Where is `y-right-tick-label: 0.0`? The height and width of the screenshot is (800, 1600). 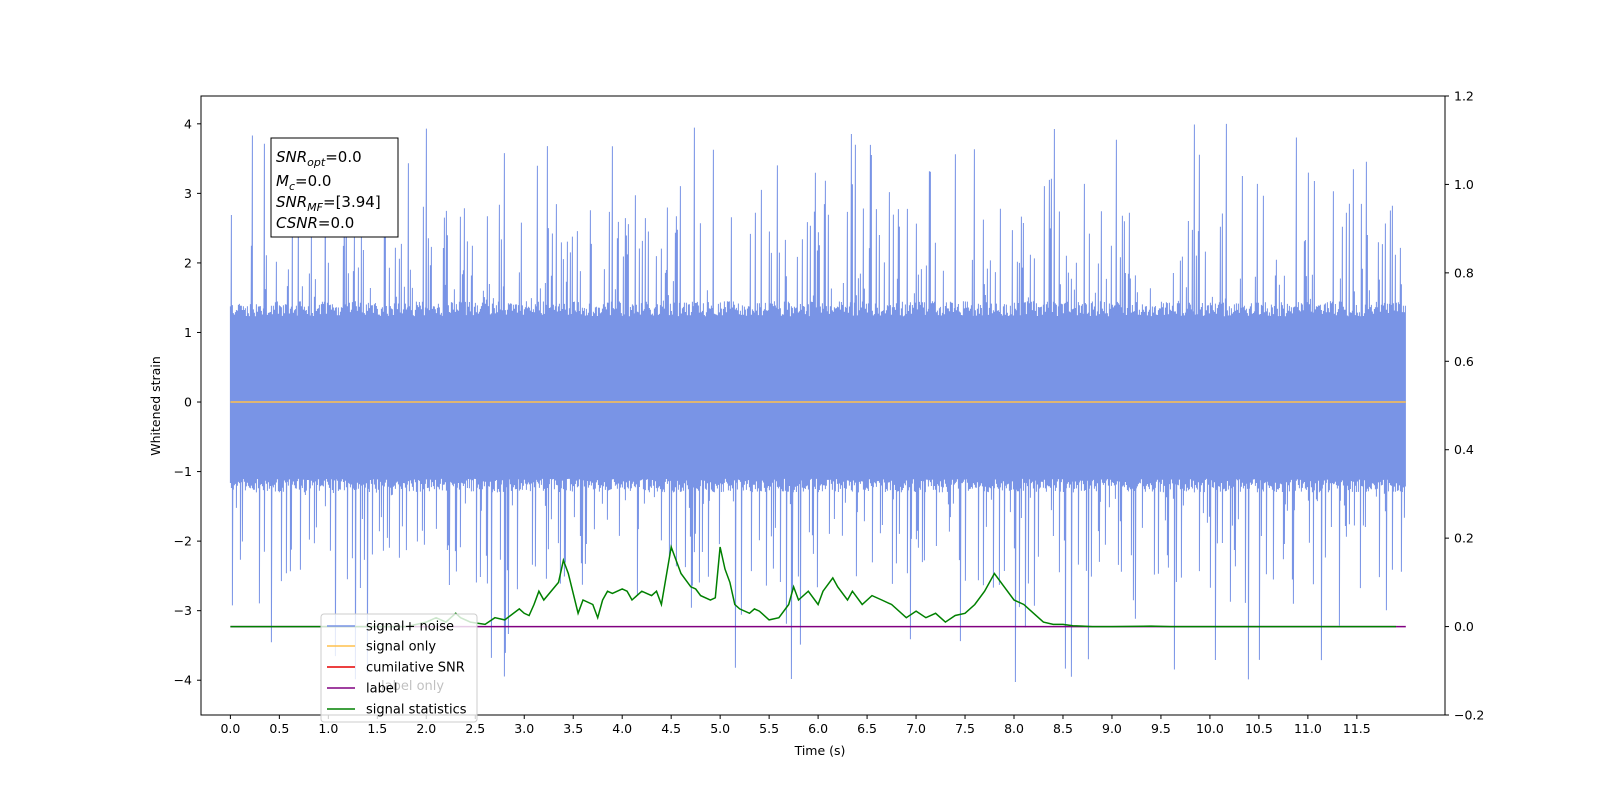 y-right-tick-label: 0.0 is located at coordinates (1464, 626).